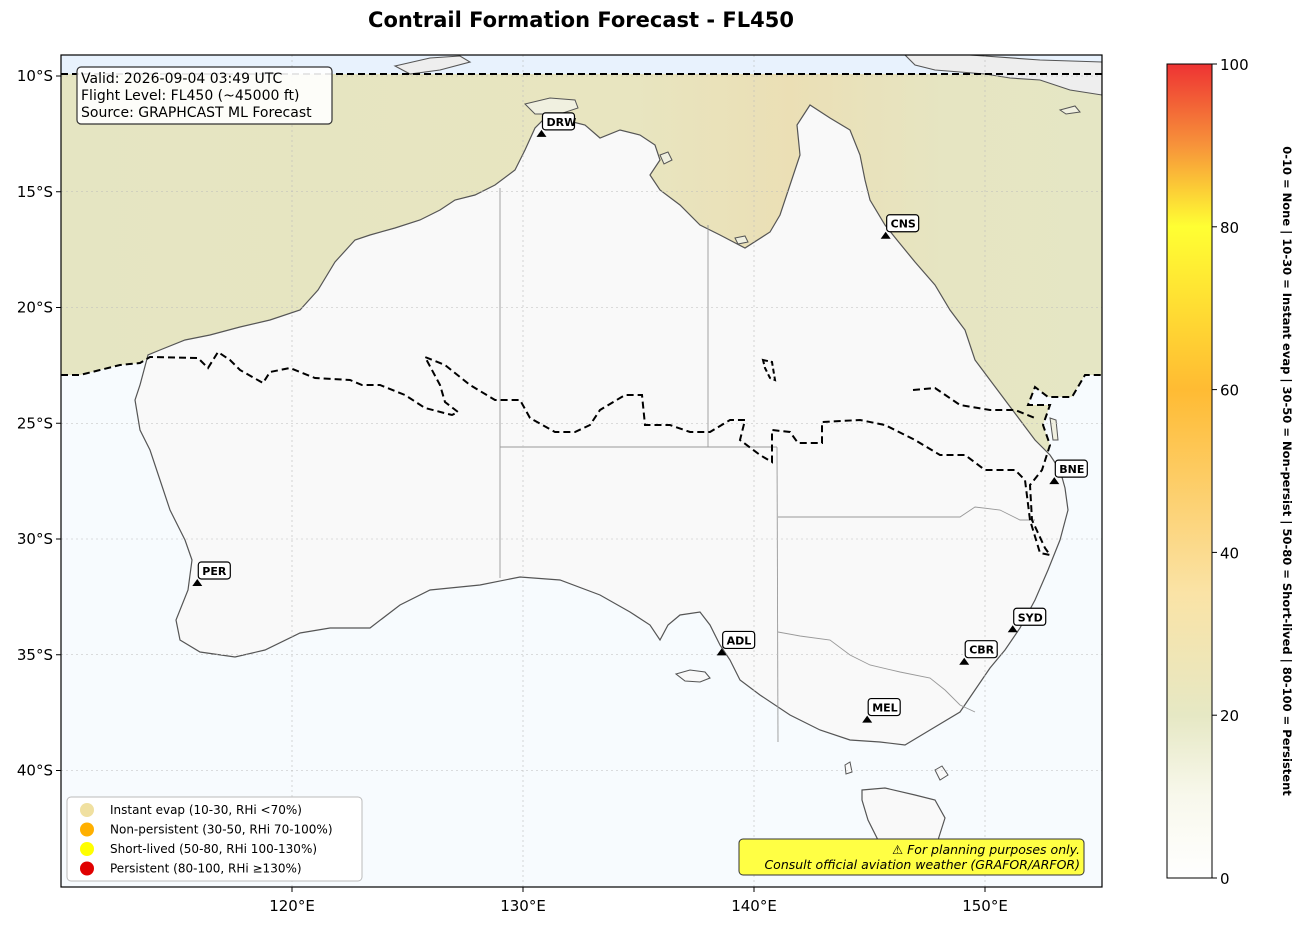  I want to click on colorbar-gradient, so click(1189, 471).